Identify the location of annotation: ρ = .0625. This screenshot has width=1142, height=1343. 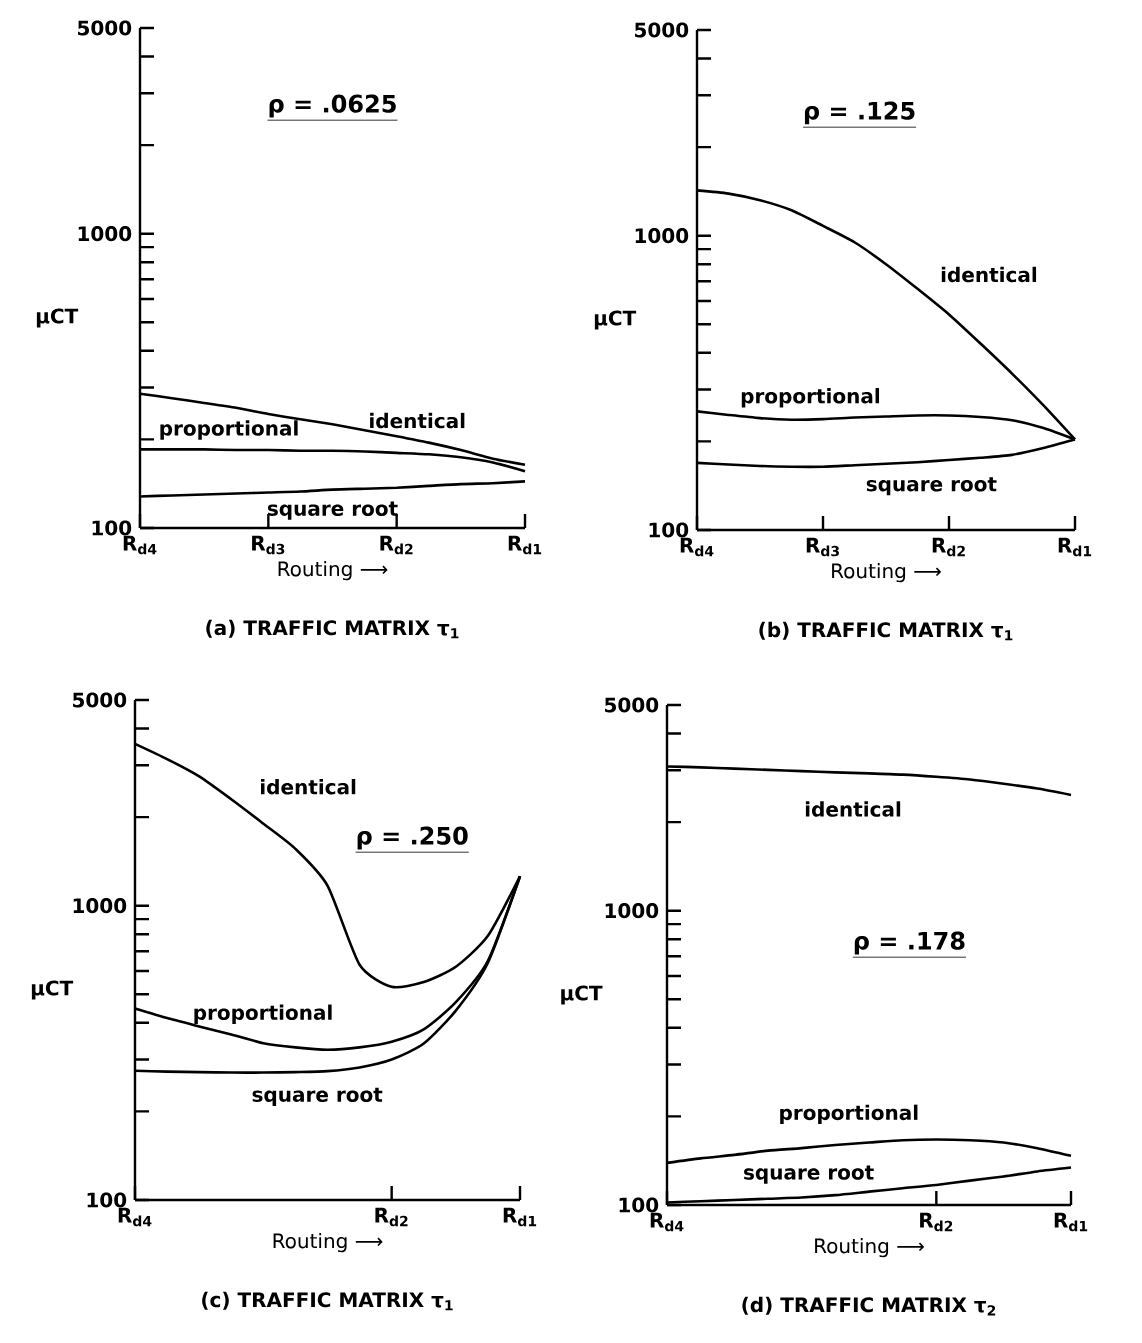
(332, 106).